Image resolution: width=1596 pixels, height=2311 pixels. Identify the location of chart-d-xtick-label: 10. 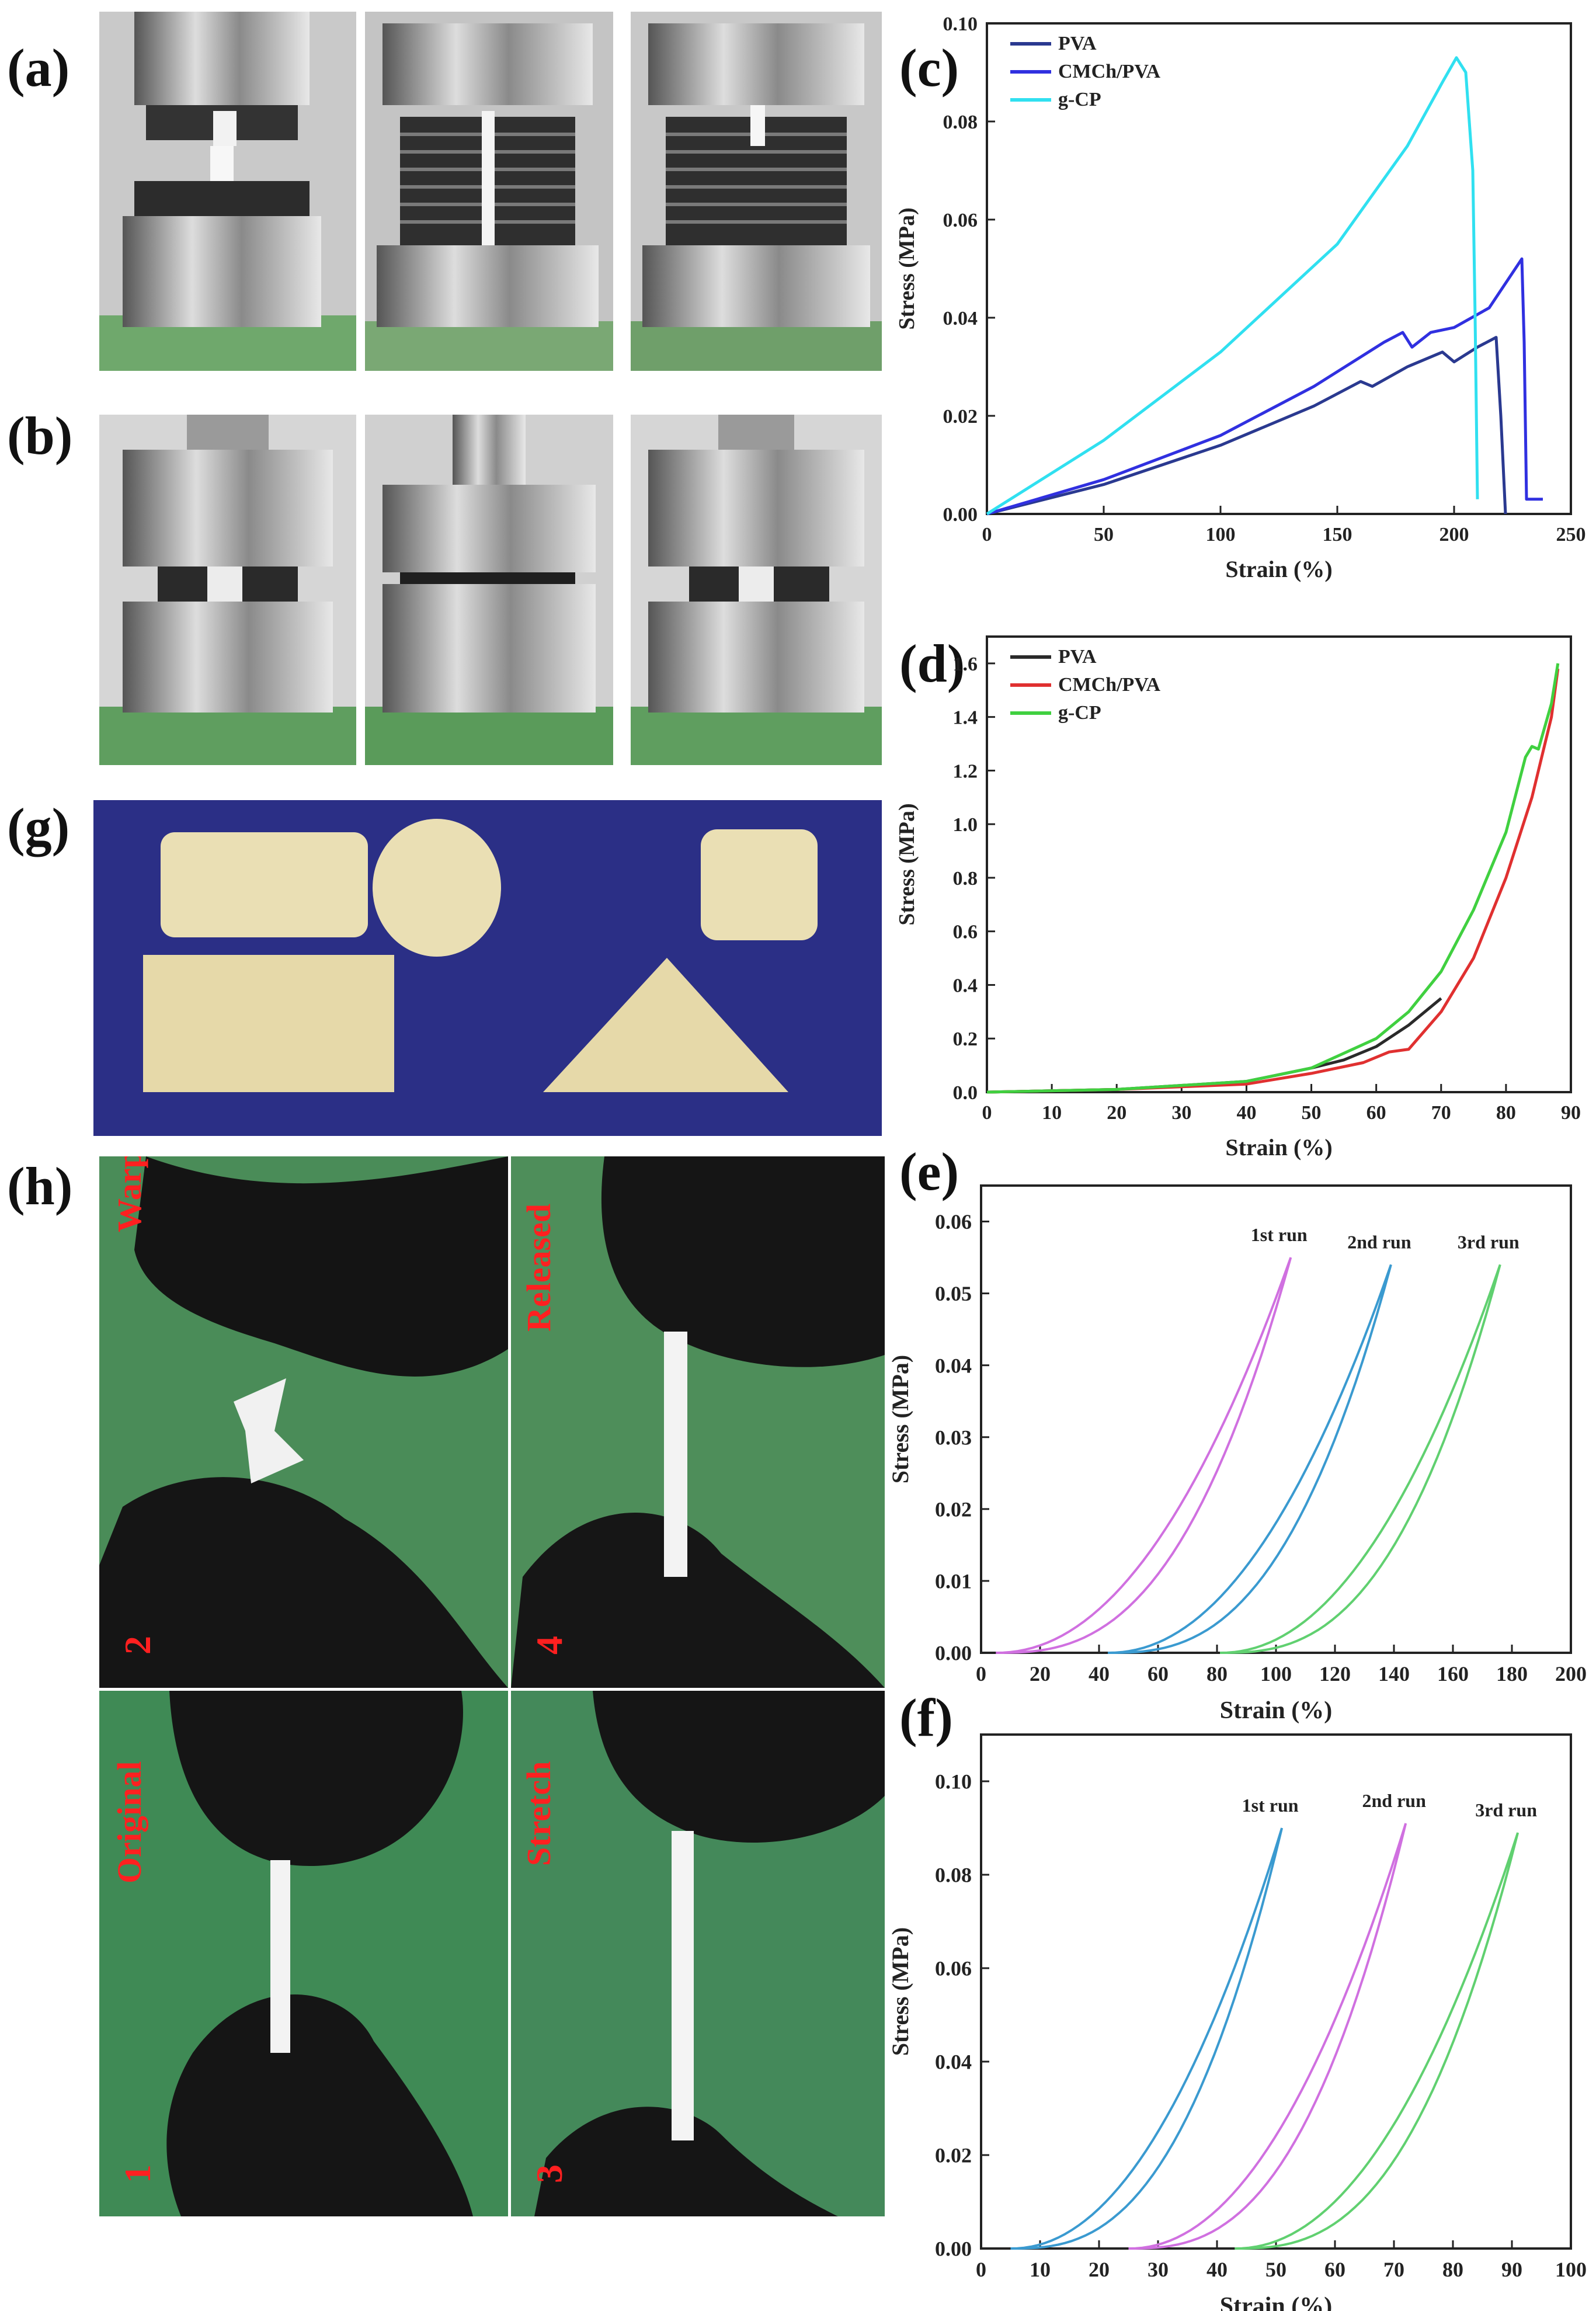
(1052, 1113).